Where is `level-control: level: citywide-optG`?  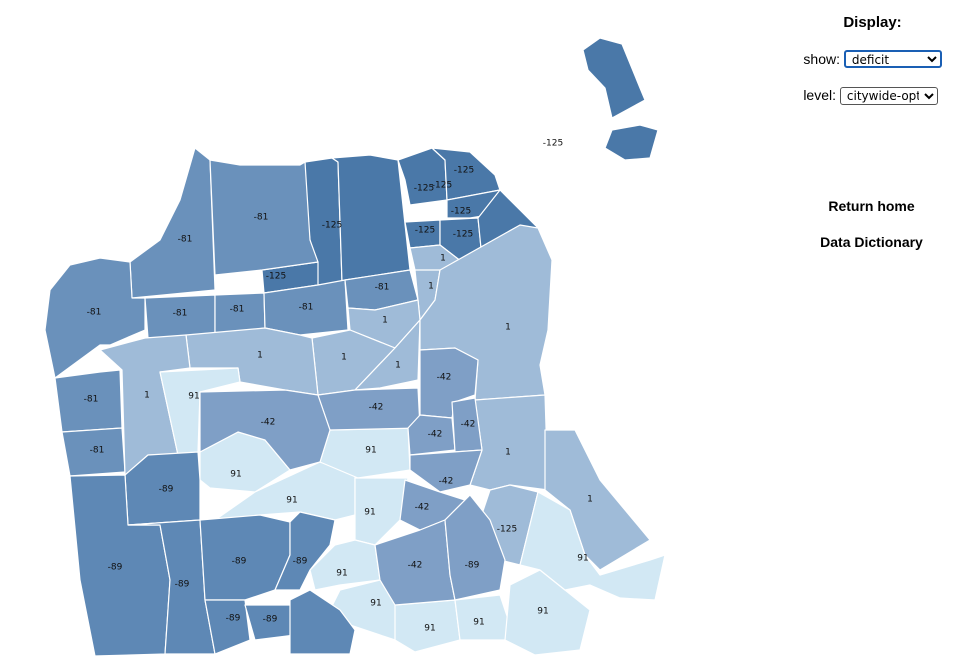
level-control: level: citywide-optG is located at coordinates (872, 96).